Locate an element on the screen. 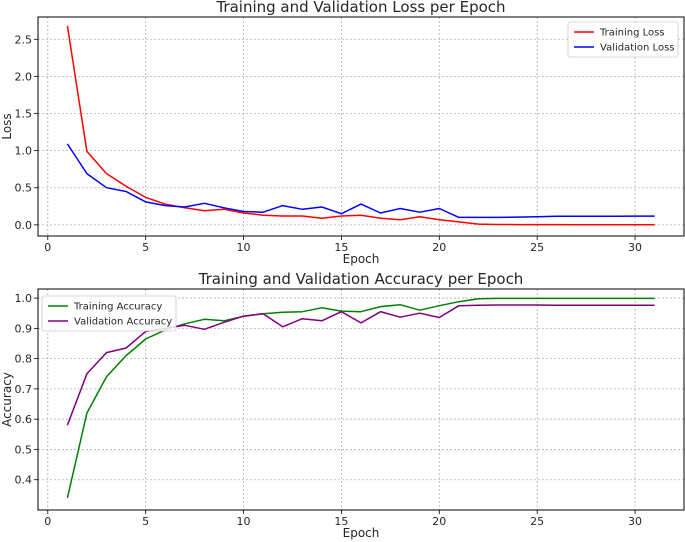 The width and height of the screenshot is (685, 542). y-tick-label: 0.9 is located at coordinates (24, 328).